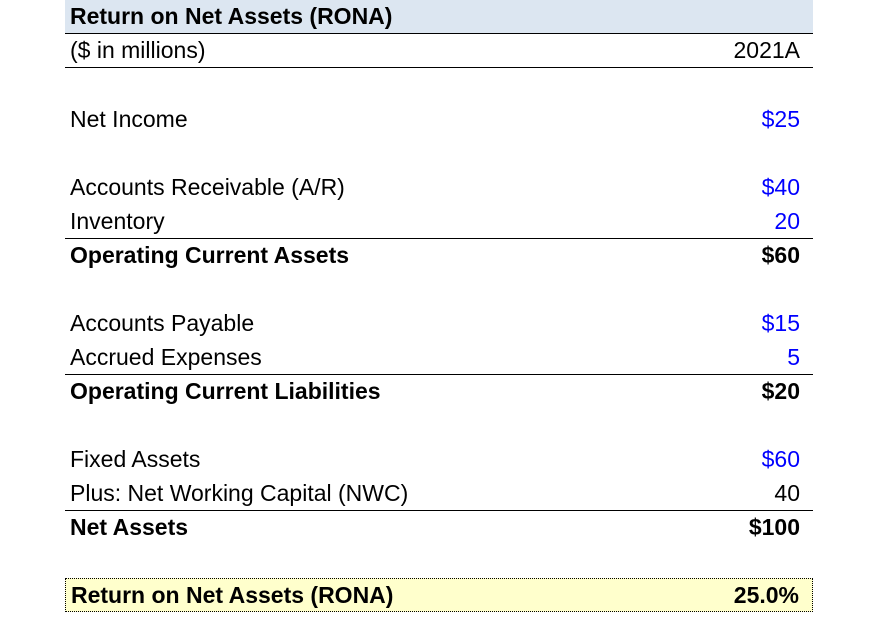 The height and width of the screenshot is (625, 879). Describe the element at coordinates (793, 356) in the screenshot. I see `accrued-expenses-value: 5` at that location.